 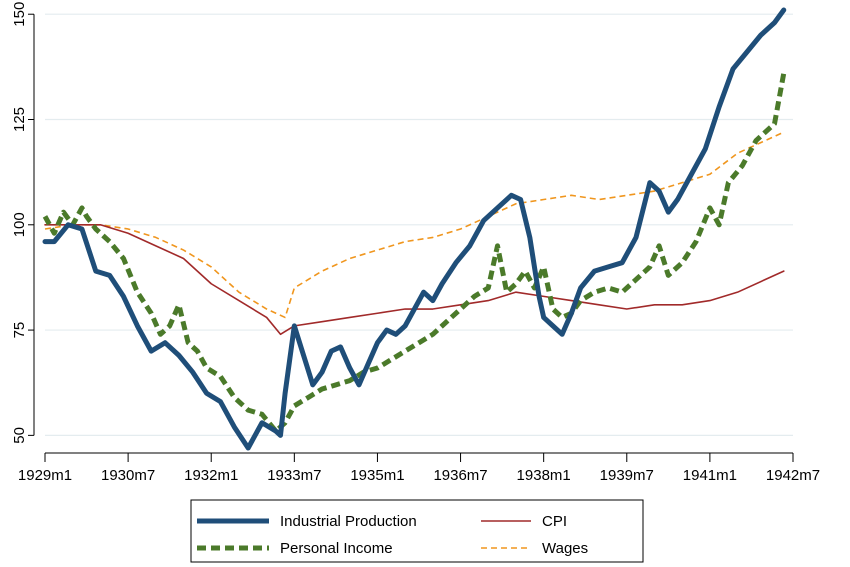 What do you see at coordinates (544, 475) in the screenshot?
I see `x-tick-label: 1938m1` at bounding box center [544, 475].